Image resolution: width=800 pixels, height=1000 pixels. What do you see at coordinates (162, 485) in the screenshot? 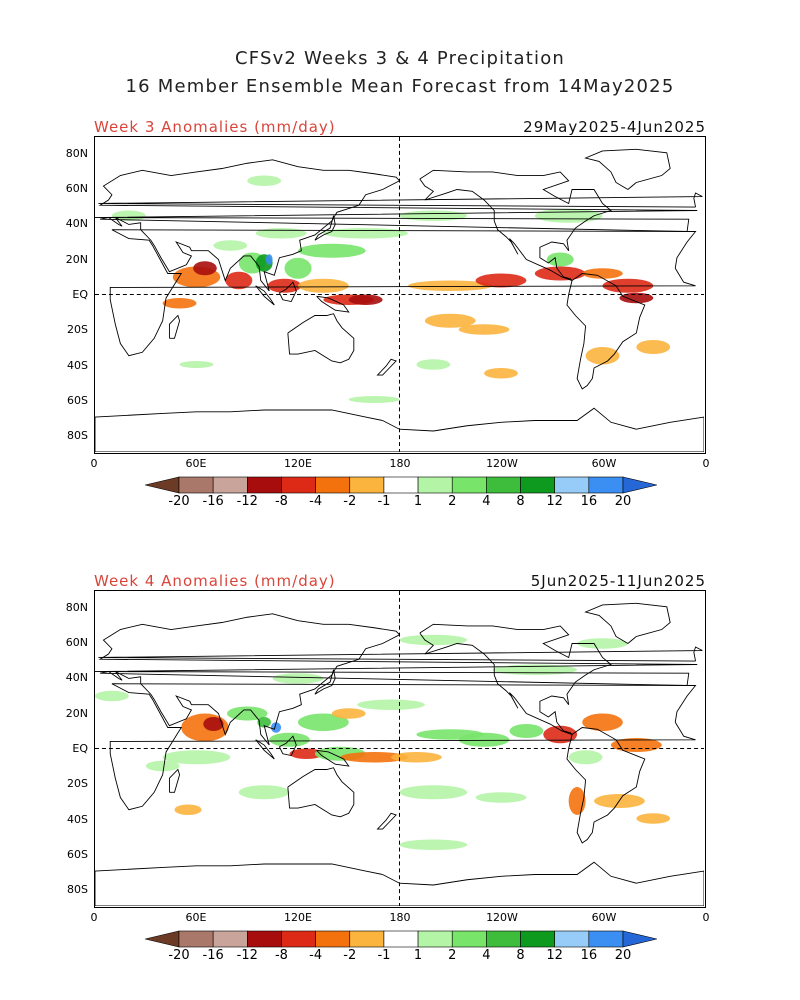
I see `colorbar-left-triangle` at bounding box center [162, 485].